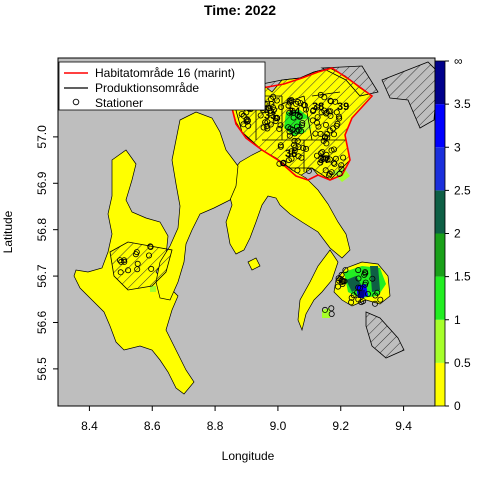 The height and width of the screenshot is (480, 480). What do you see at coordinates (340, 426) in the screenshot?
I see `x-tick-label: 9.2` at bounding box center [340, 426].